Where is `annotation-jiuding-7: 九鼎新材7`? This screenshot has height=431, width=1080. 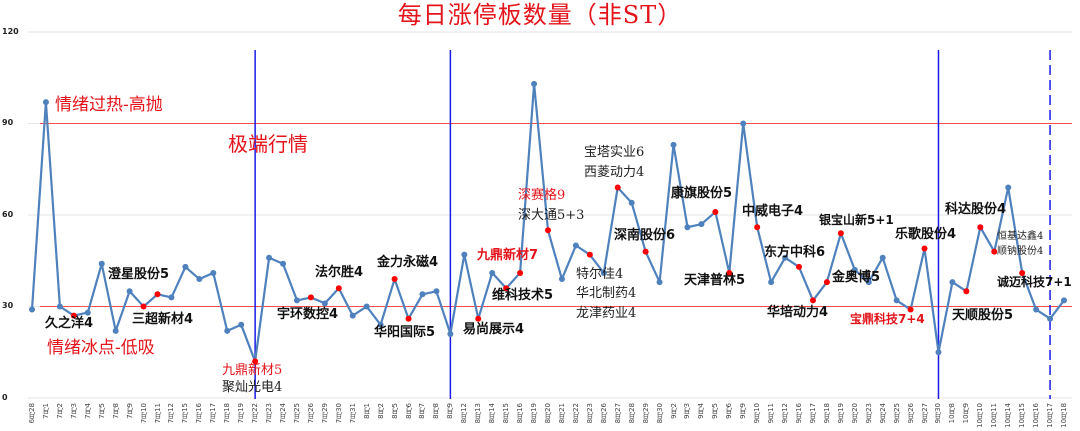
annotation-jiuding-7: 九鼎新材7 is located at coordinates (508, 255).